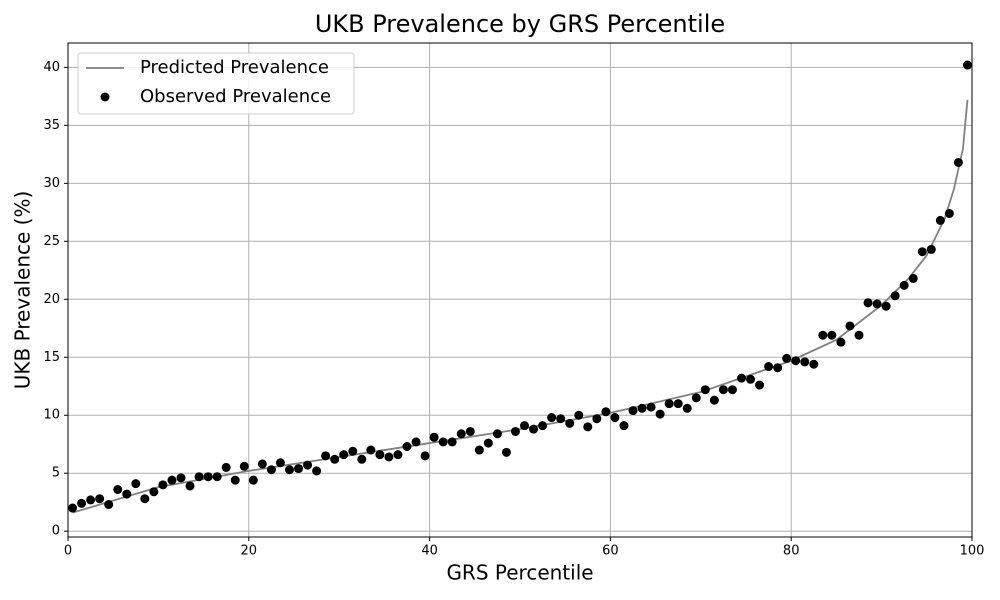 The image size is (1000, 600). What do you see at coordinates (249, 551) in the screenshot?
I see `x-tick-label: 20` at bounding box center [249, 551].